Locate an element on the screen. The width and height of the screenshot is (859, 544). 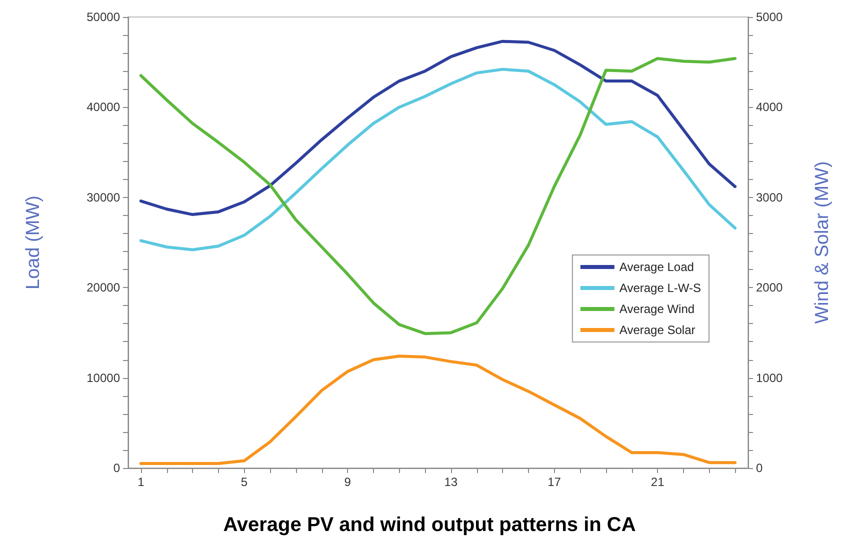
y2-tick-label: 0 is located at coordinates (759, 468).